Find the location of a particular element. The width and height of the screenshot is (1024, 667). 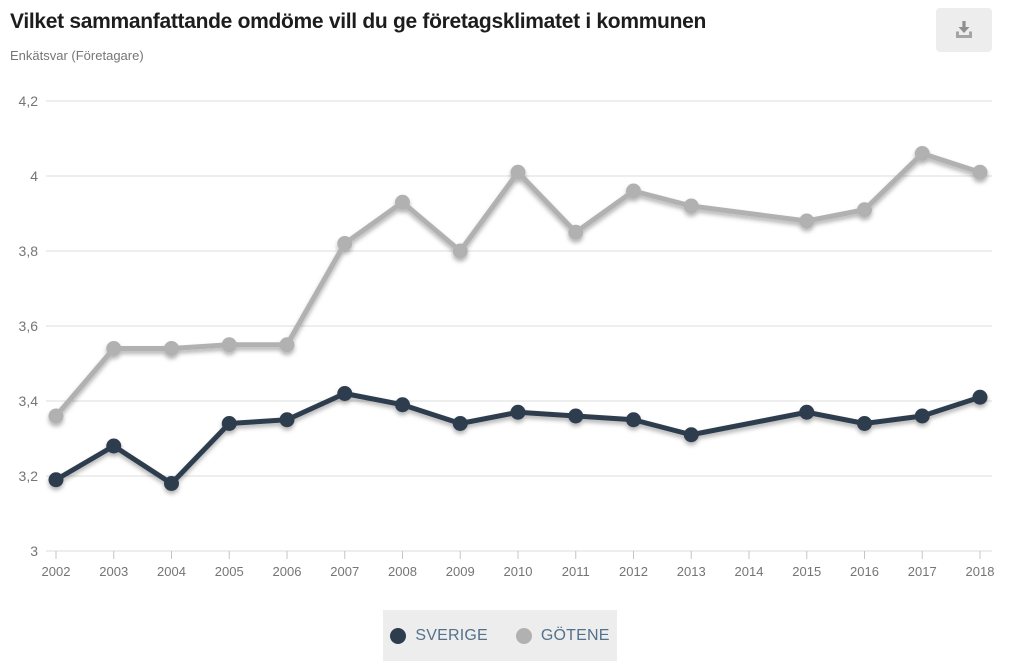

y-axis-label: 3,2 is located at coordinates (29, 476).